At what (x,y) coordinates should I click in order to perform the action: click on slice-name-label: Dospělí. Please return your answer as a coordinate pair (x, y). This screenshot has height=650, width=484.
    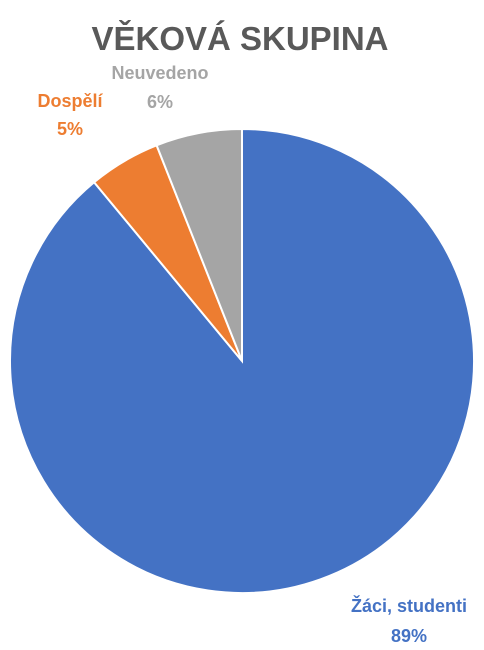
    Looking at the image, I should click on (70, 101).